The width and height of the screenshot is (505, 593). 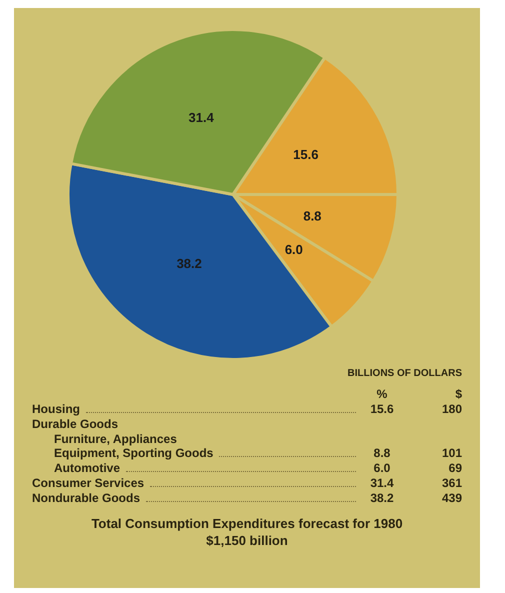 I want to click on category-label: Automotive, so click(x=86, y=468).